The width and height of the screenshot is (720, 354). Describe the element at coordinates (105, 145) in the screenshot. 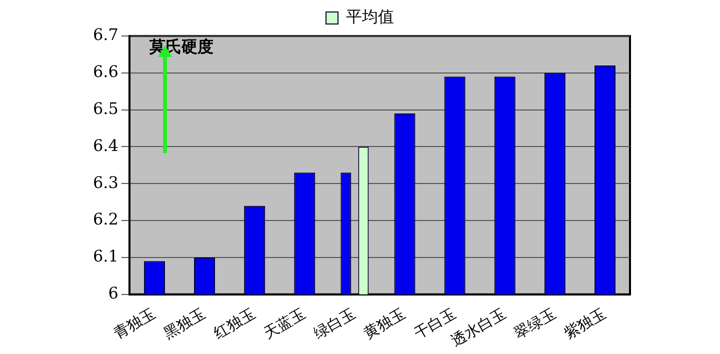

I see `y-tick-label: 6.4` at that location.